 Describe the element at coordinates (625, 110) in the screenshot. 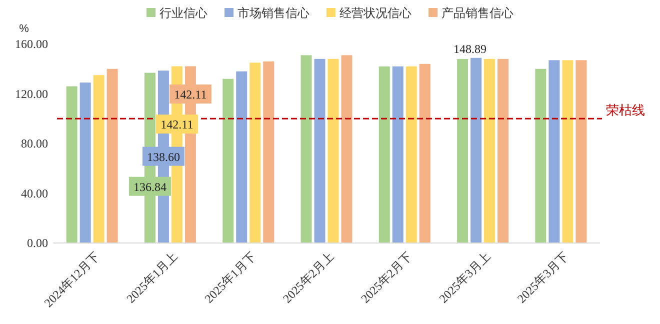

I see `ref-line-label: 荣枯线` at that location.